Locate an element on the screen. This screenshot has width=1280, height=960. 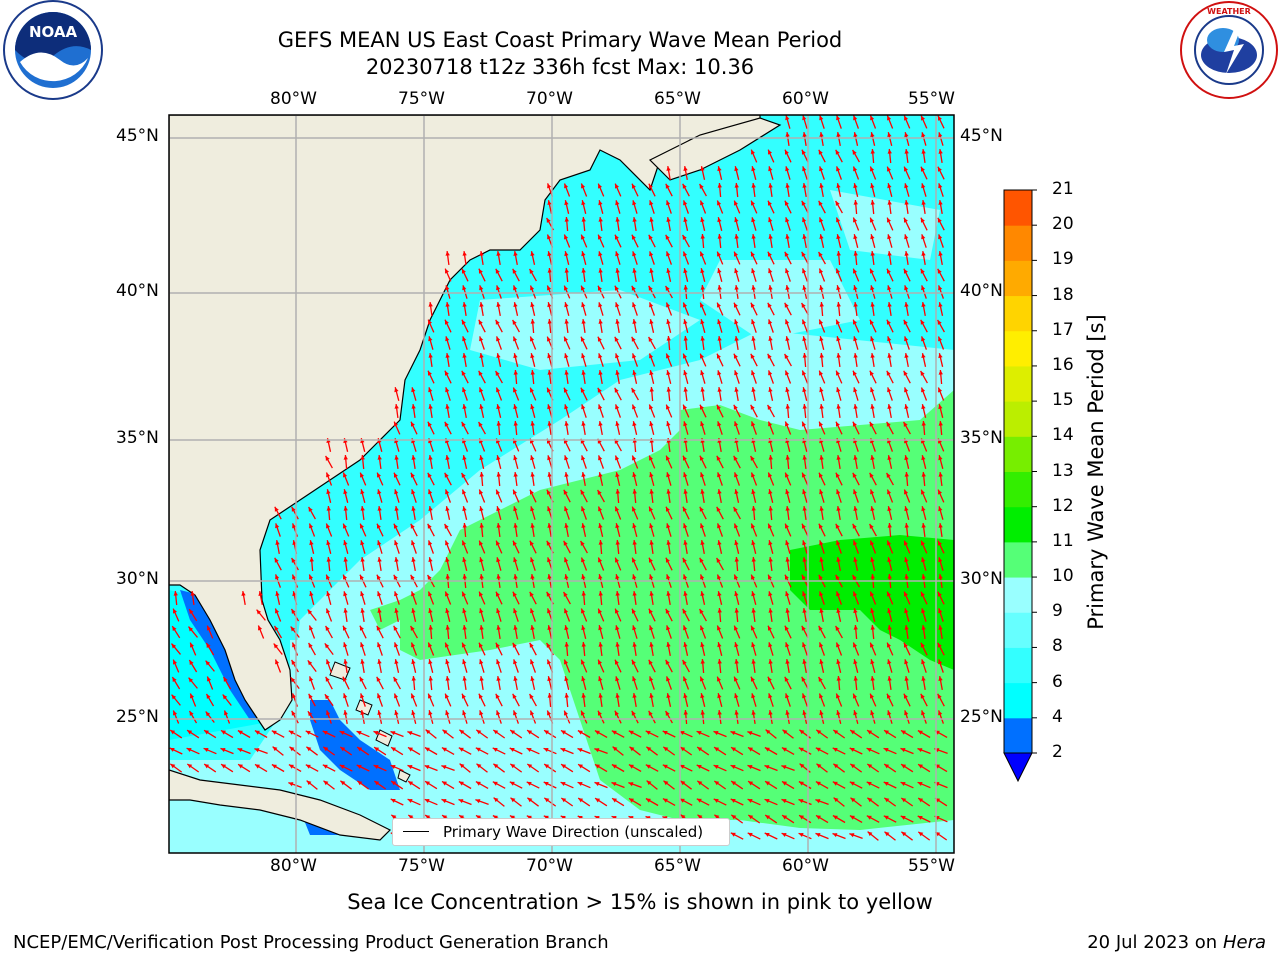
footer-machine: Hera is located at coordinates (1244, 942).